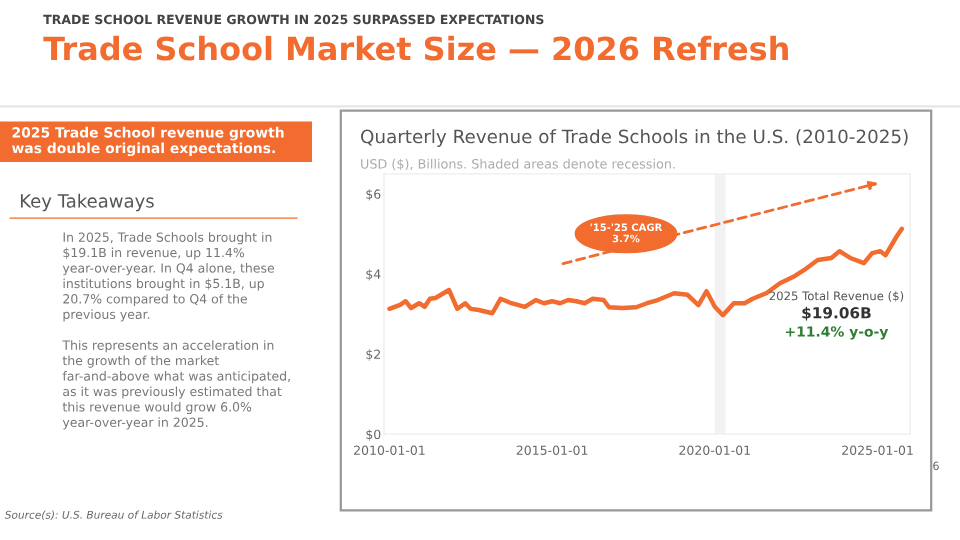 This screenshot has width=960, height=540. What do you see at coordinates (646, 272) in the screenshot?
I see `line-series` at bounding box center [646, 272].